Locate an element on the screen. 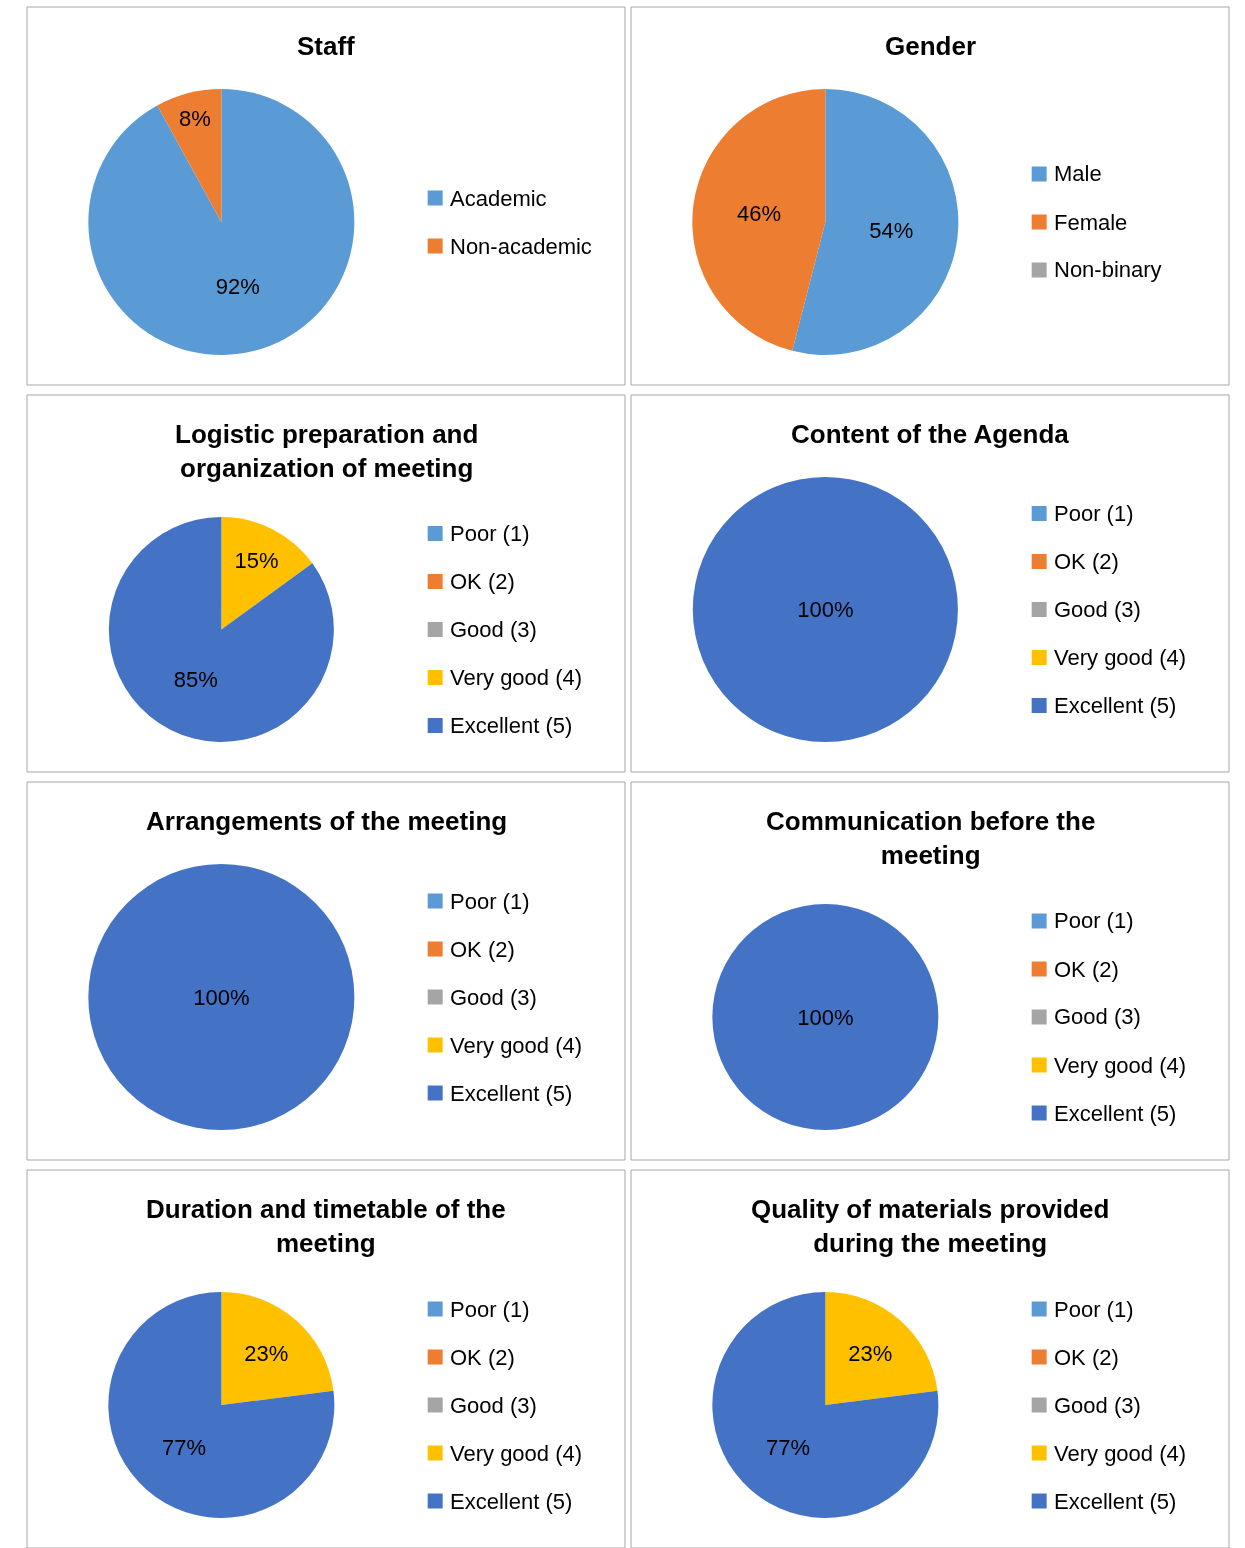 Image resolution: width=1245 pixels, height=1548 pixels. data-label: 92% is located at coordinates (237, 286).